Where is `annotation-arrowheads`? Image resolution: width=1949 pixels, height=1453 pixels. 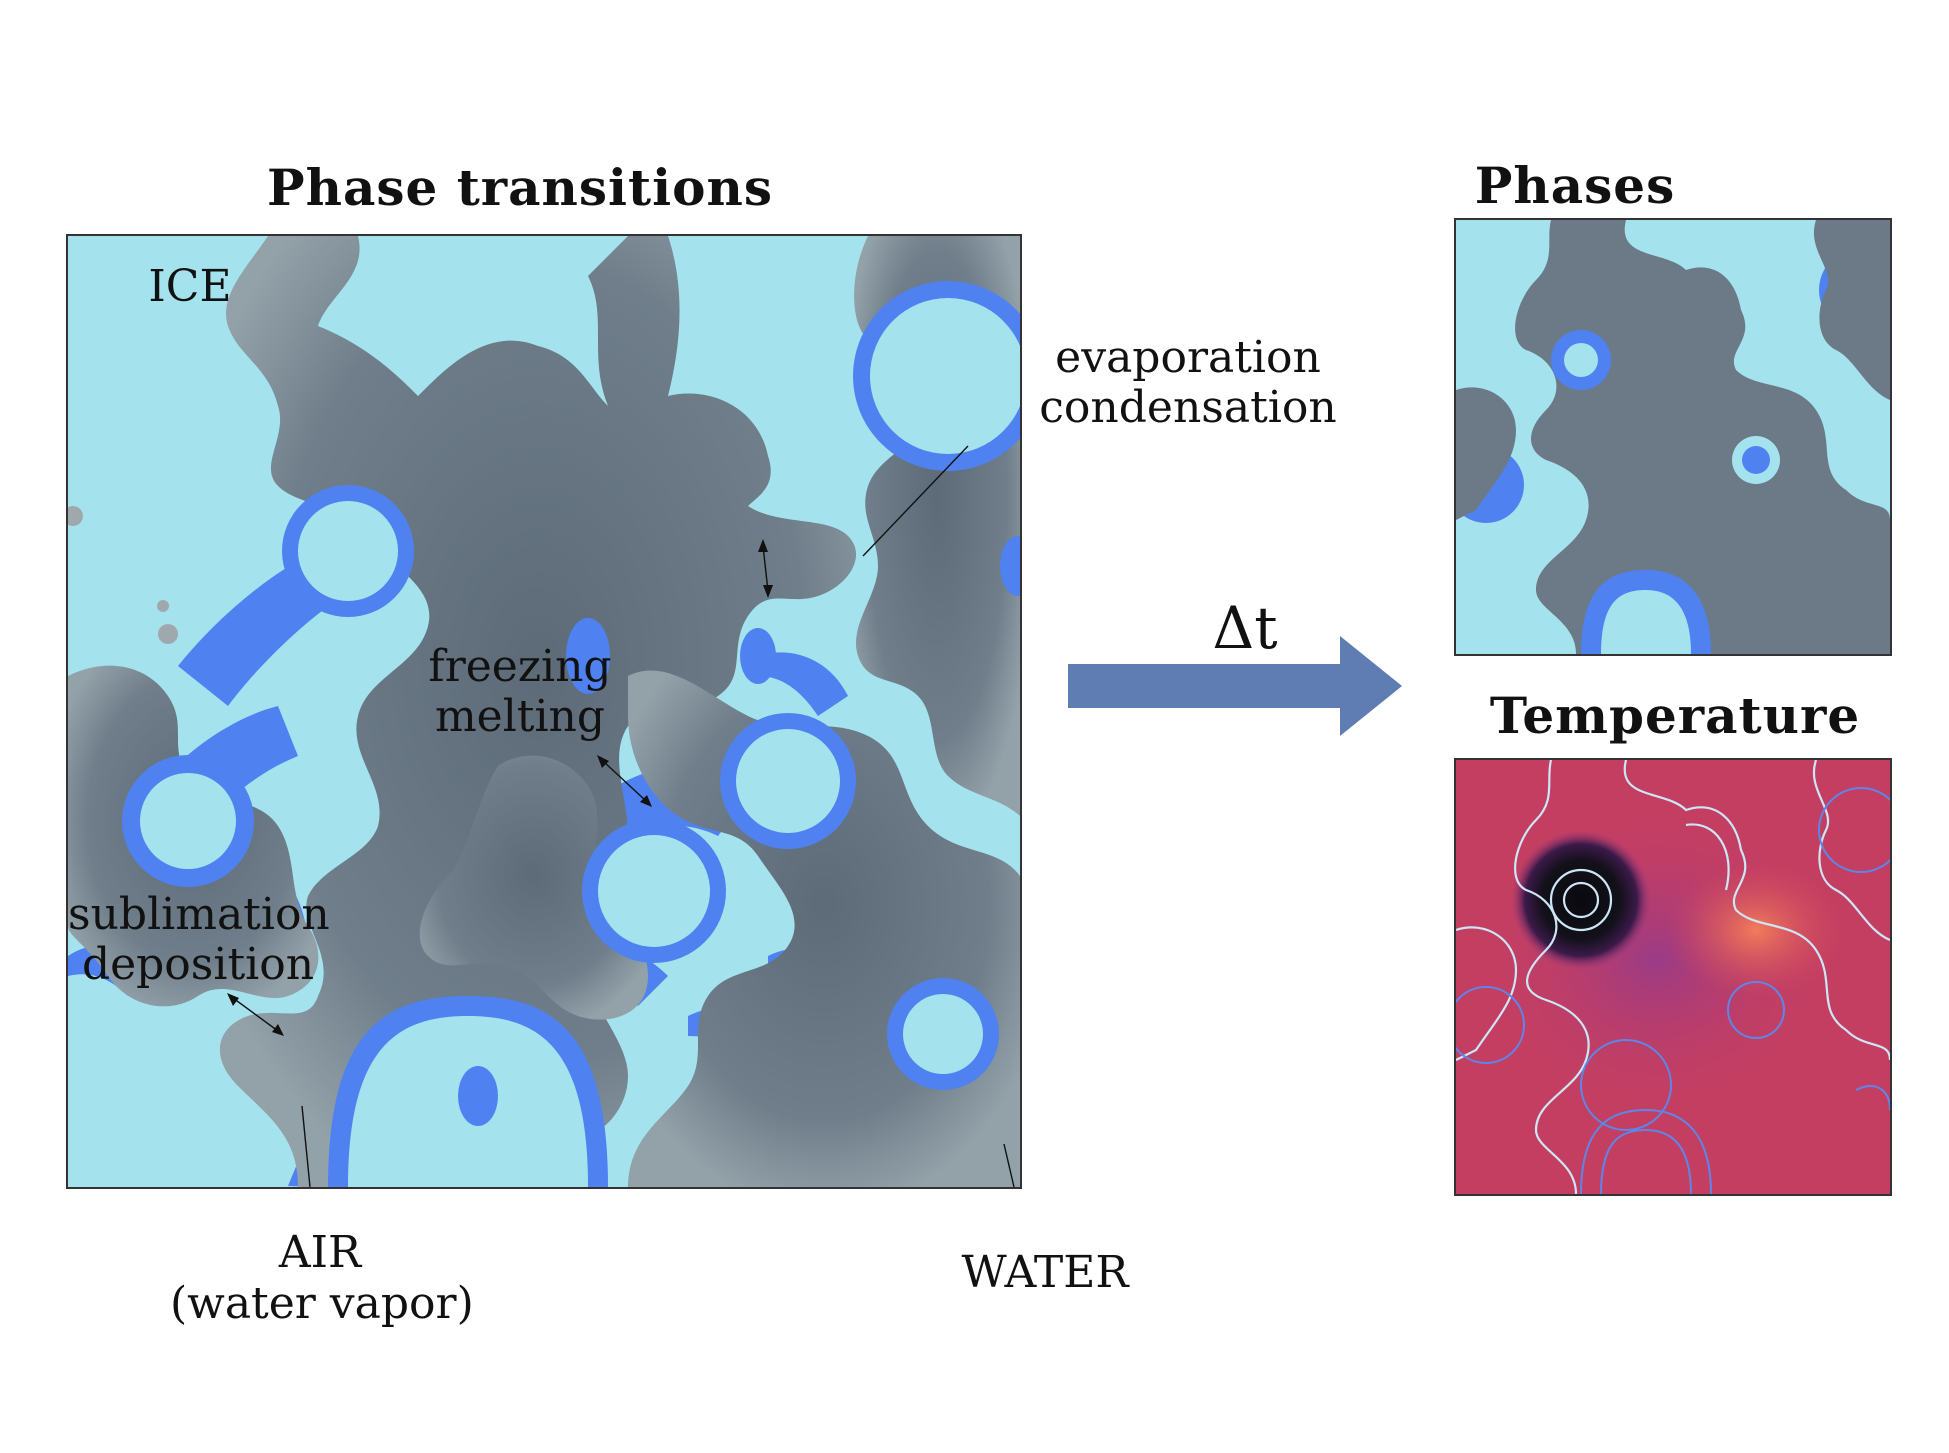
annotation-arrowheads is located at coordinates (500, 787).